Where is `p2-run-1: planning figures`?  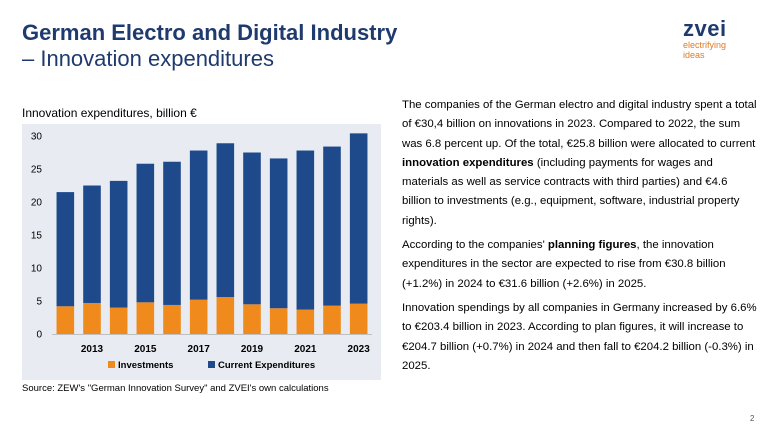
p2-run-1: planning figures is located at coordinates (592, 245).